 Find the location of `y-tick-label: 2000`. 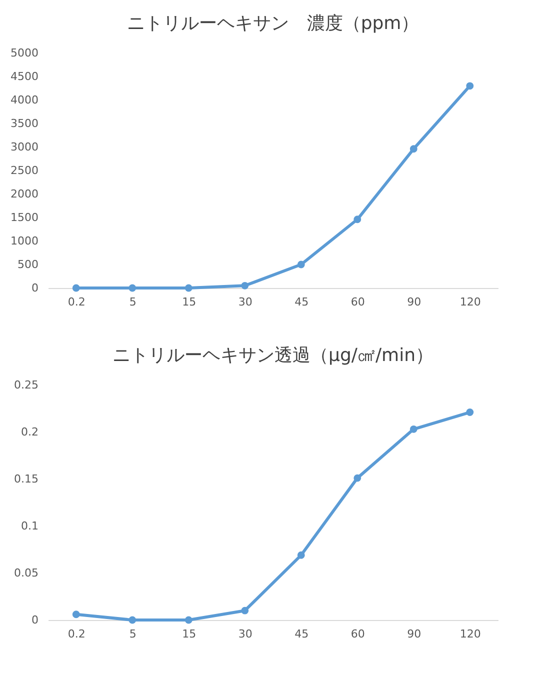

y-tick-label: 2000 is located at coordinates (24, 194).